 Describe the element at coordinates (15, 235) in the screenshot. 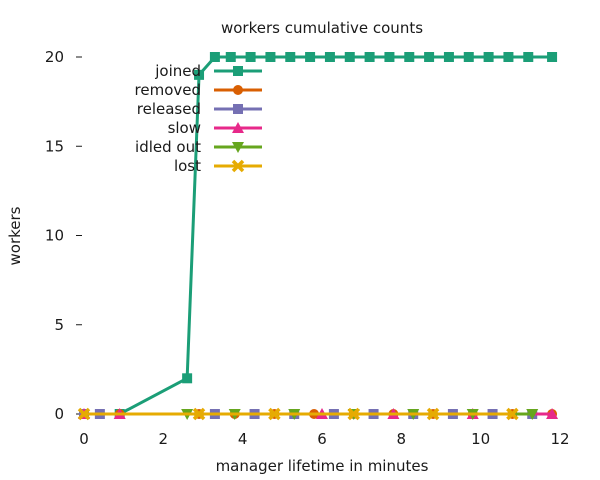

I see `y-axis-title: workers` at that location.